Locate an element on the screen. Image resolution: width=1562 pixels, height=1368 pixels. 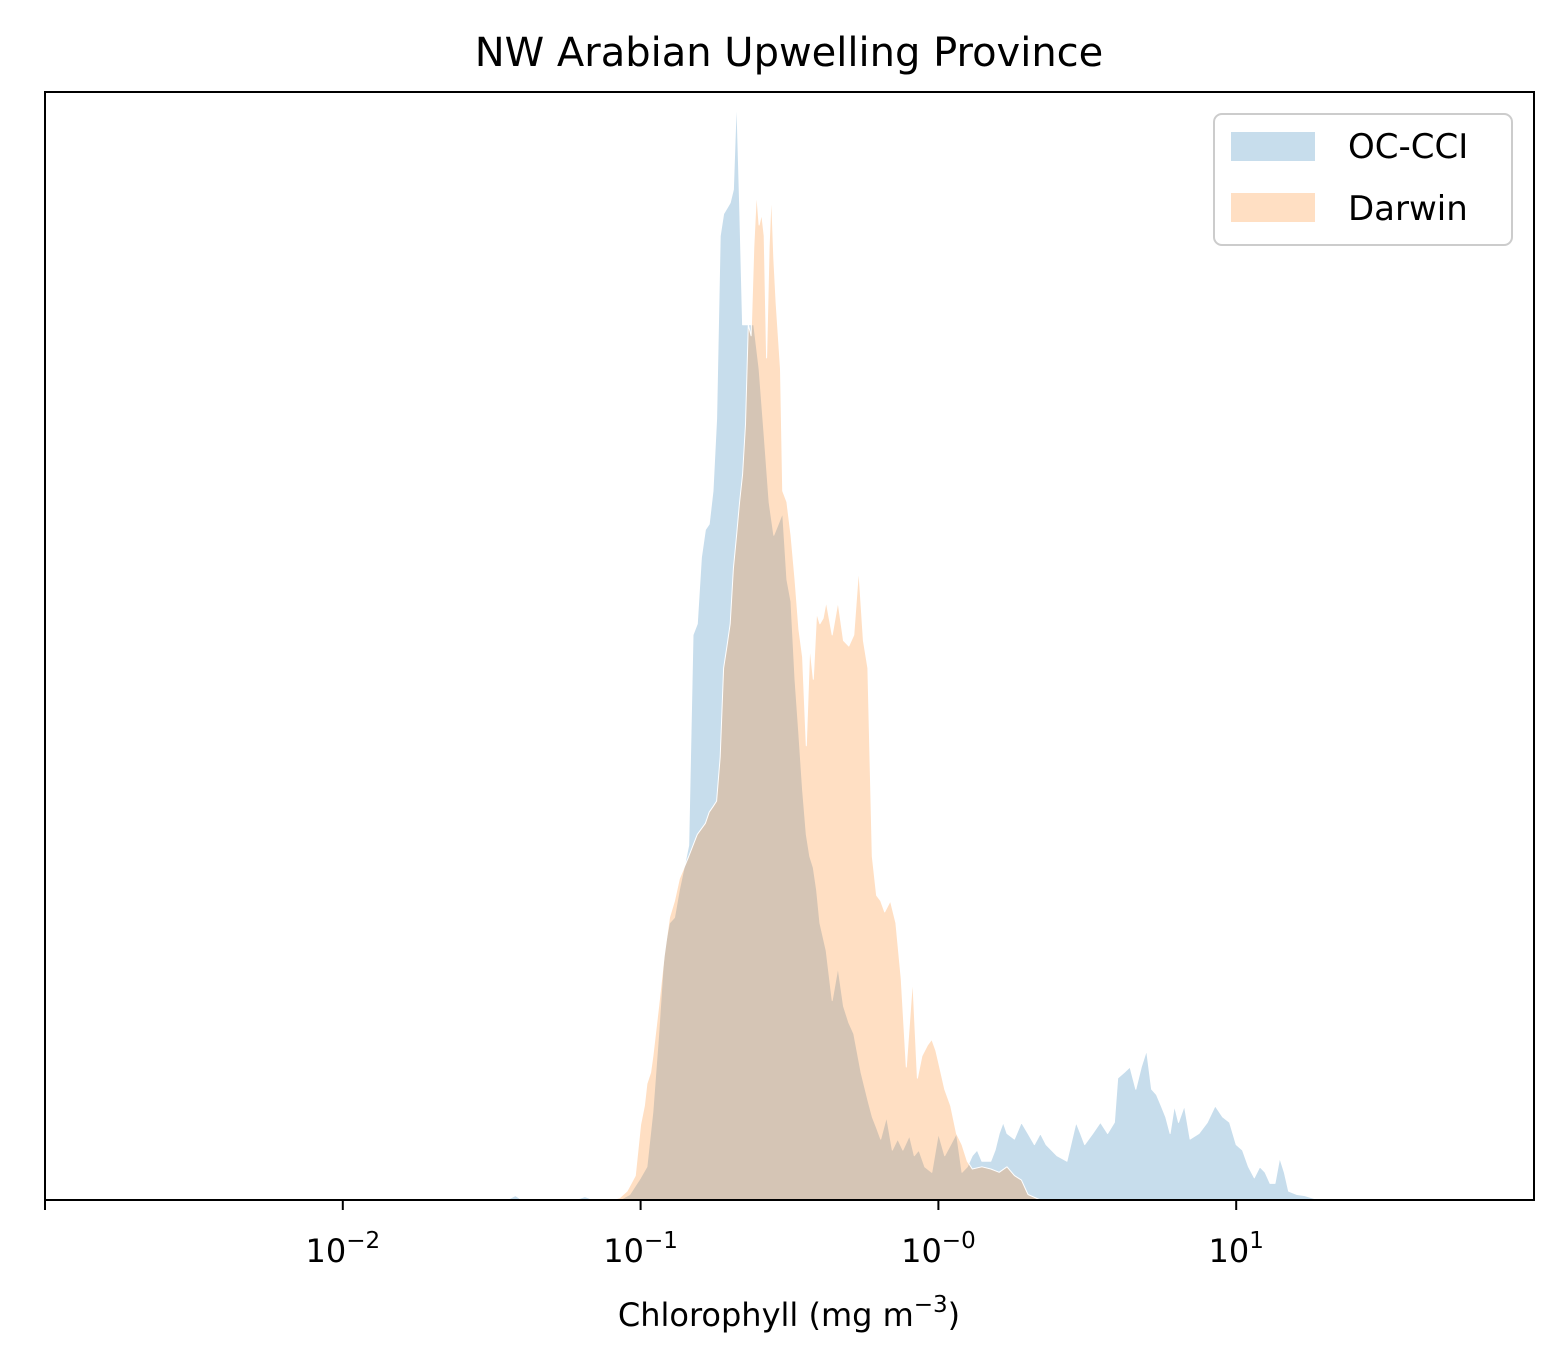
x-axis-label-close: ) is located at coordinates (954, 1315).